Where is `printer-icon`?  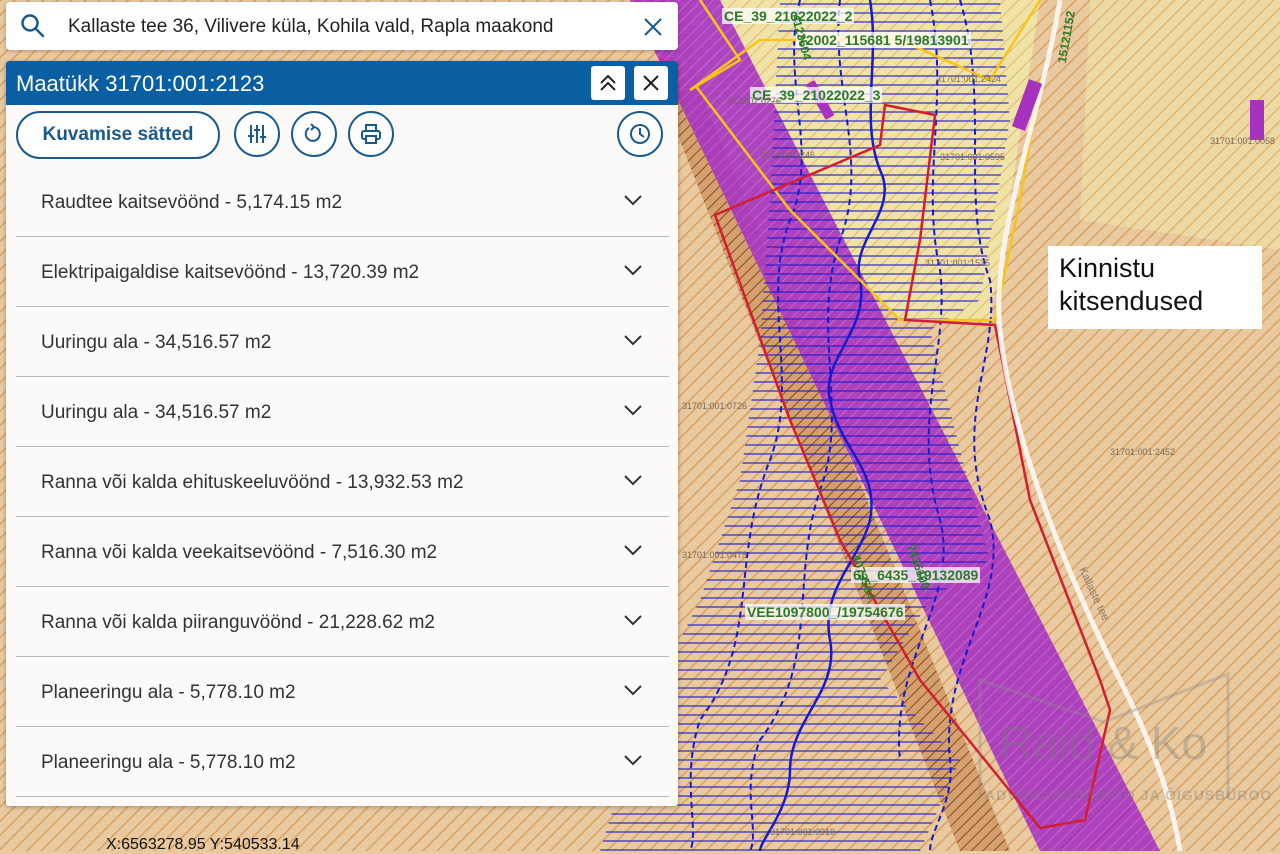
printer-icon is located at coordinates (371, 134).